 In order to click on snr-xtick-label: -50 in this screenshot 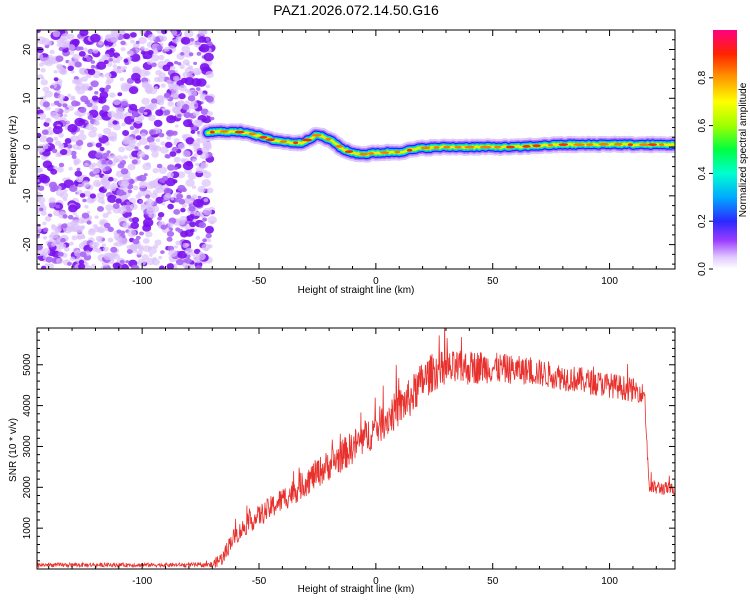, I will do `click(259, 581)`.